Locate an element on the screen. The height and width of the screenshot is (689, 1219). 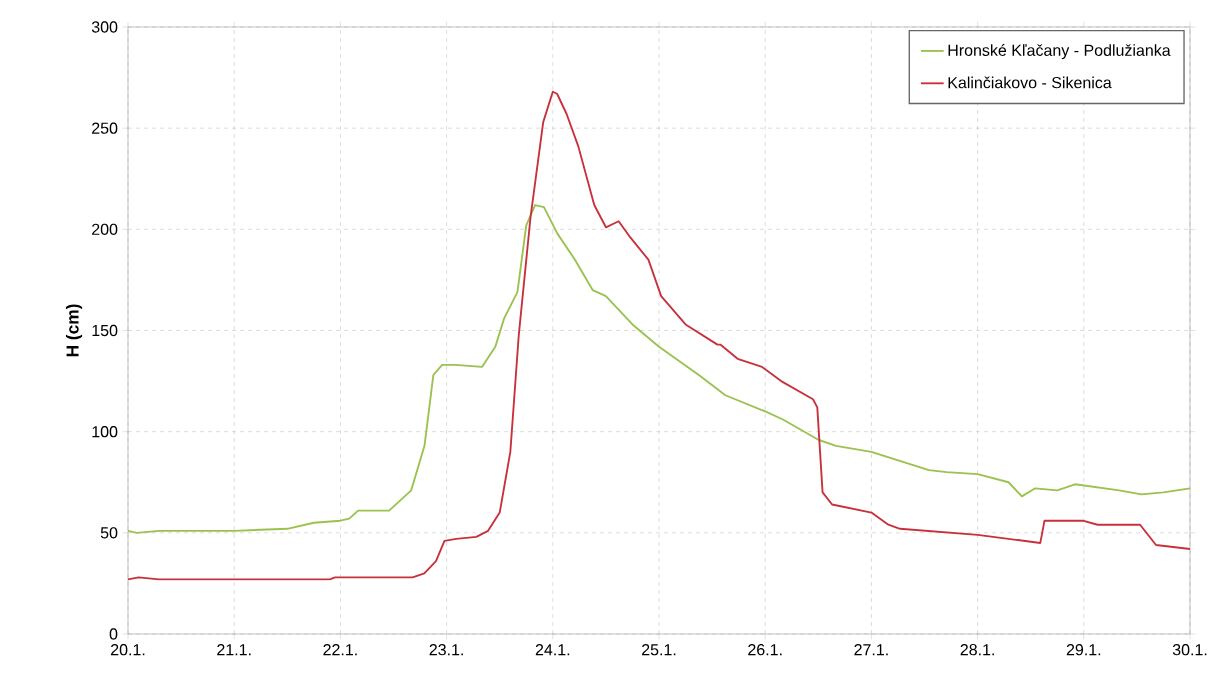
x-tick-label: 25.1. is located at coordinates (659, 650).